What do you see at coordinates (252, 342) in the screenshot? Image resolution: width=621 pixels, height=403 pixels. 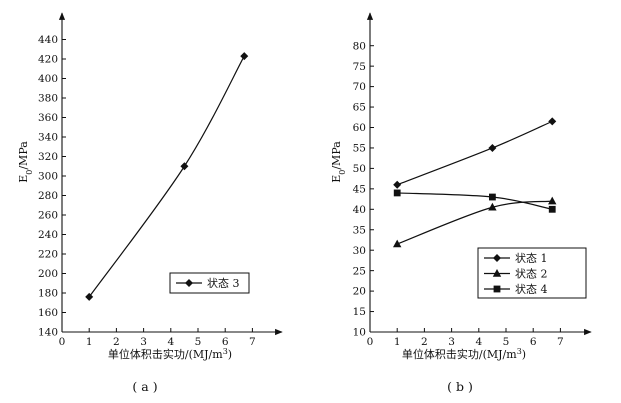 I see `panel-a-x-tick-label: 7` at bounding box center [252, 342].